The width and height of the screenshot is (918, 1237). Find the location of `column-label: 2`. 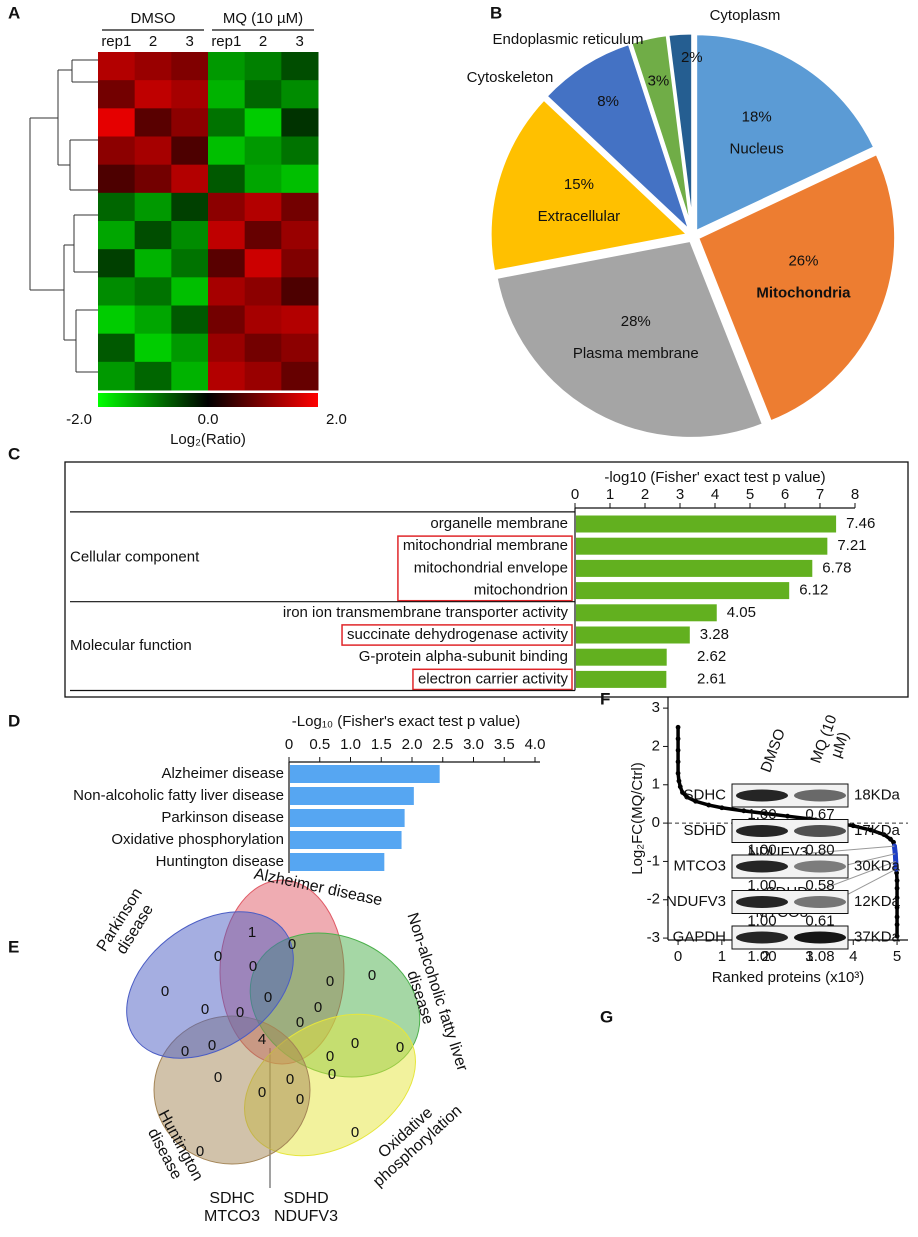

column-label: 2 is located at coordinates (263, 41).